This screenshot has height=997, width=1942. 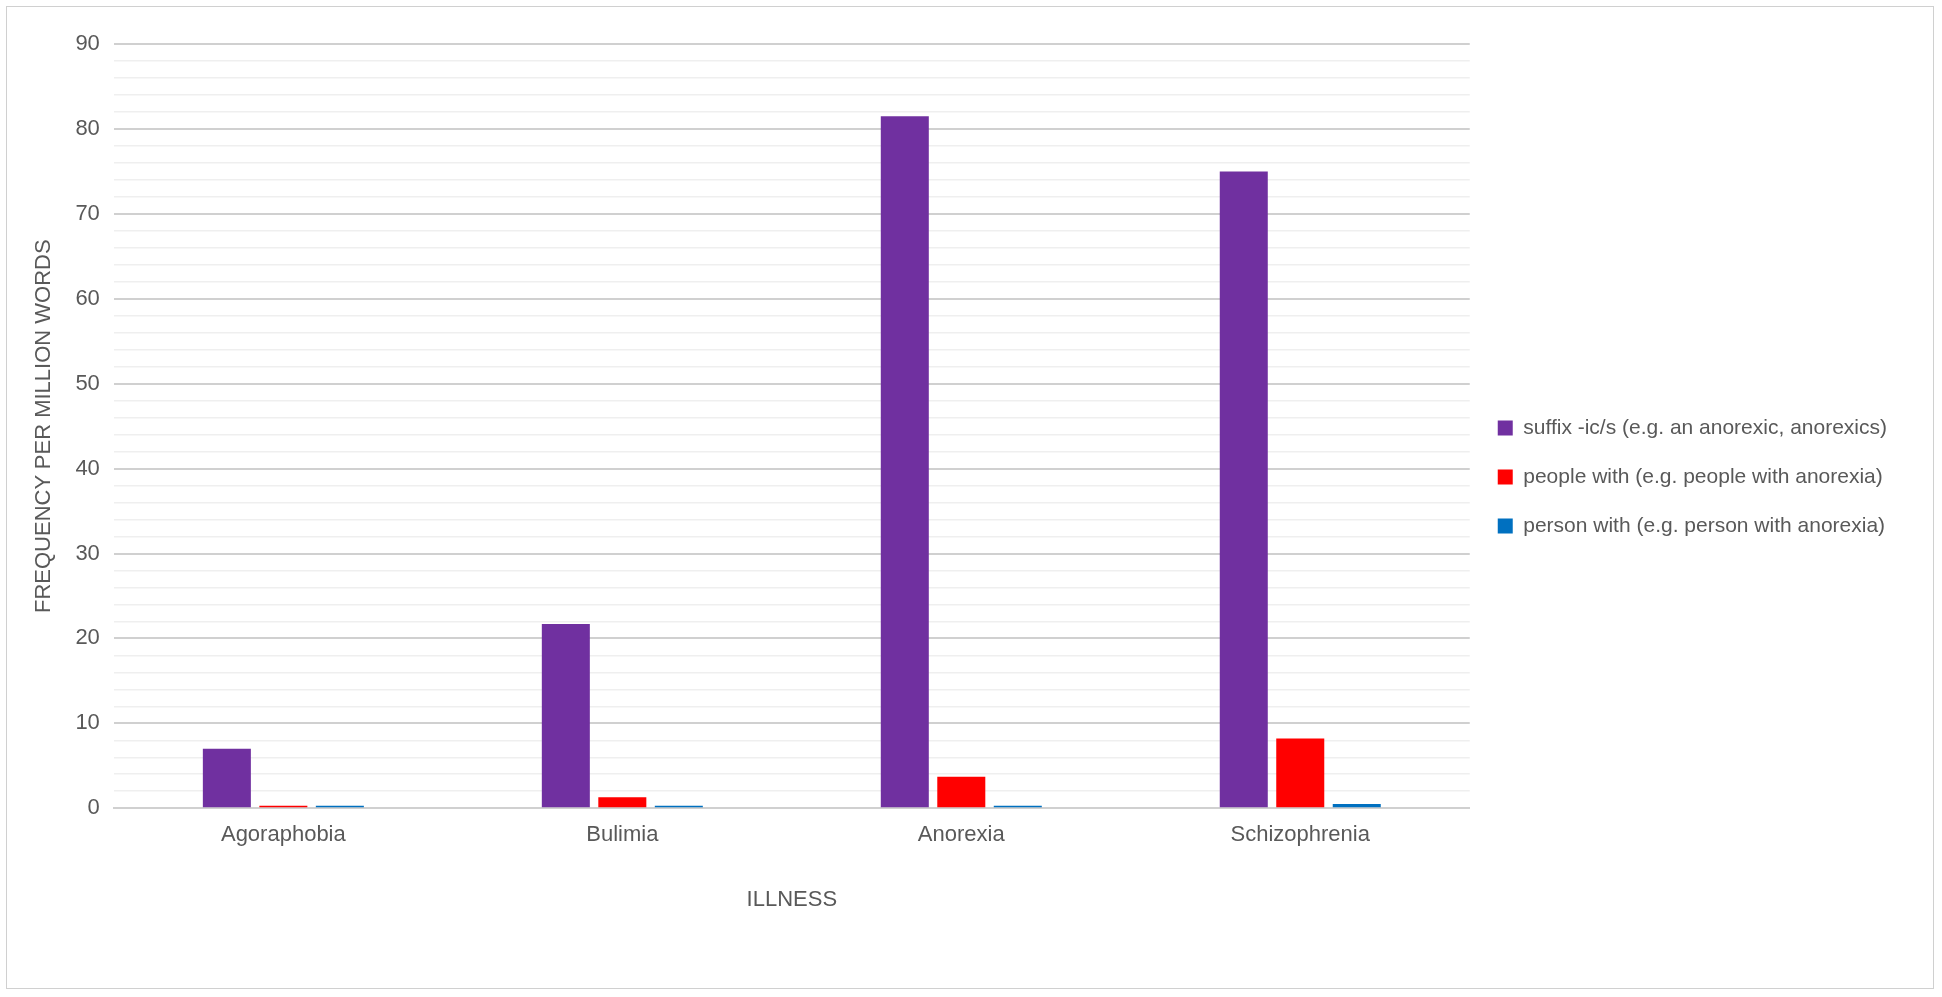 What do you see at coordinates (87, 637) in the screenshot?
I see `y-tick-label: 20` at bounding box center [87, 637].